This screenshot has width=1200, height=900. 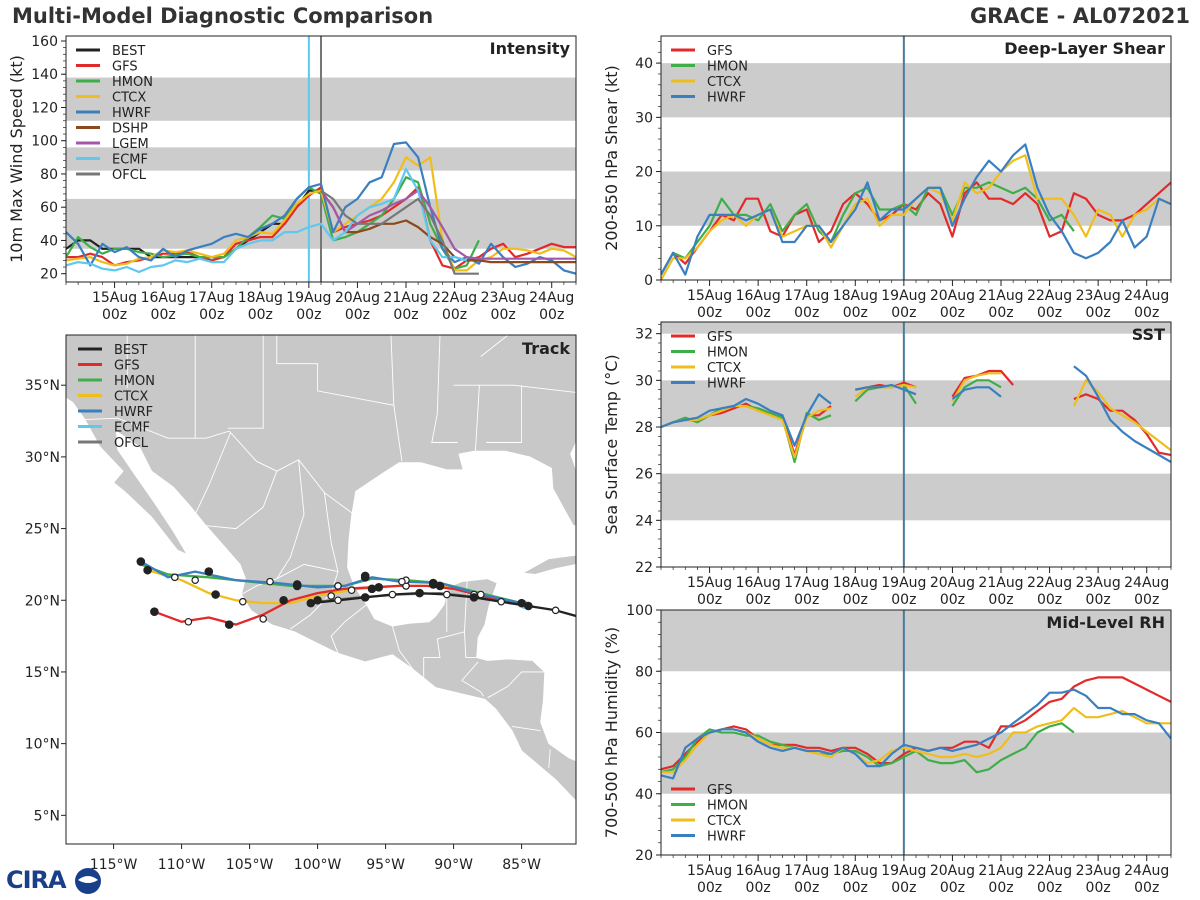 I want to click on track-xtick-label: 85°W, so click(x=521, y=865).